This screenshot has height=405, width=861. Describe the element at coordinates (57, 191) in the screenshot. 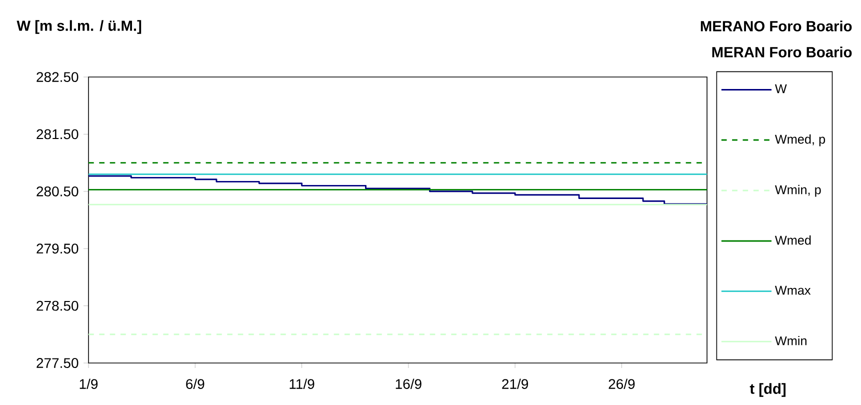

I see `y-tick-label: 280.50` at that location.